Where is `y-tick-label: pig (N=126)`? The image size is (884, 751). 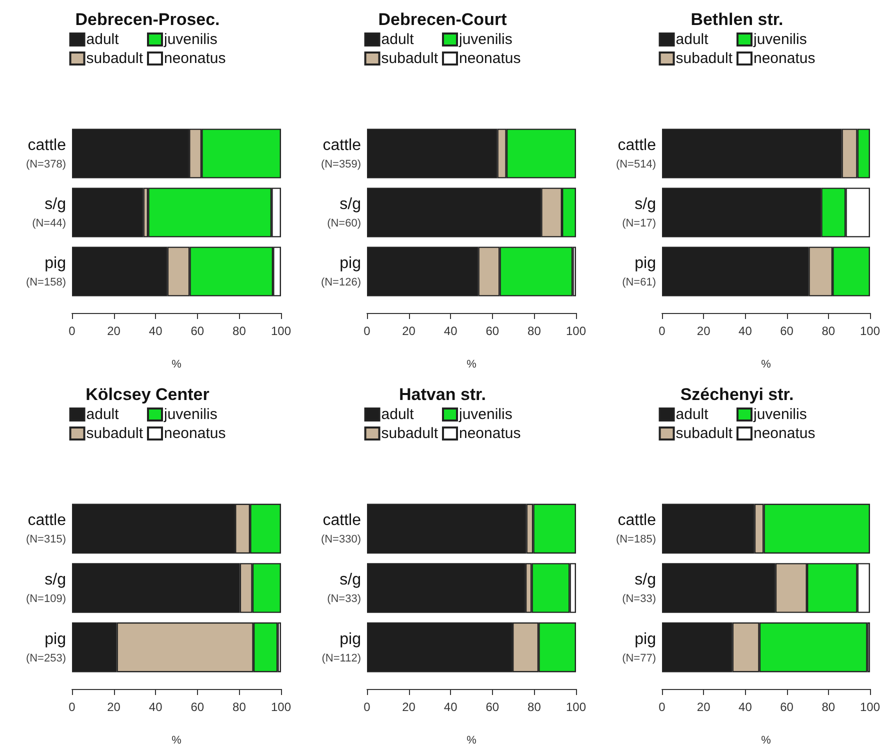
y-tick-label: pig (N=126) is located at coordinates (340, 271).